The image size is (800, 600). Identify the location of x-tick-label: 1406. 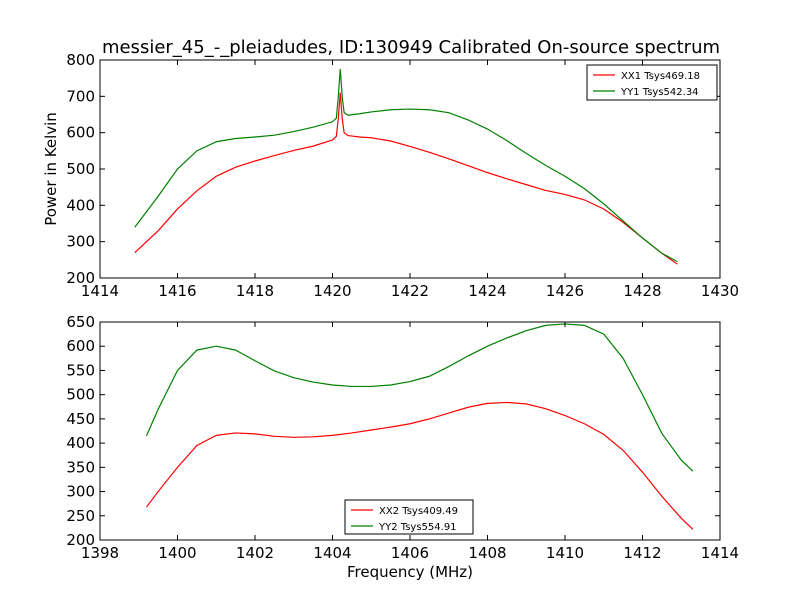
(410, 553).